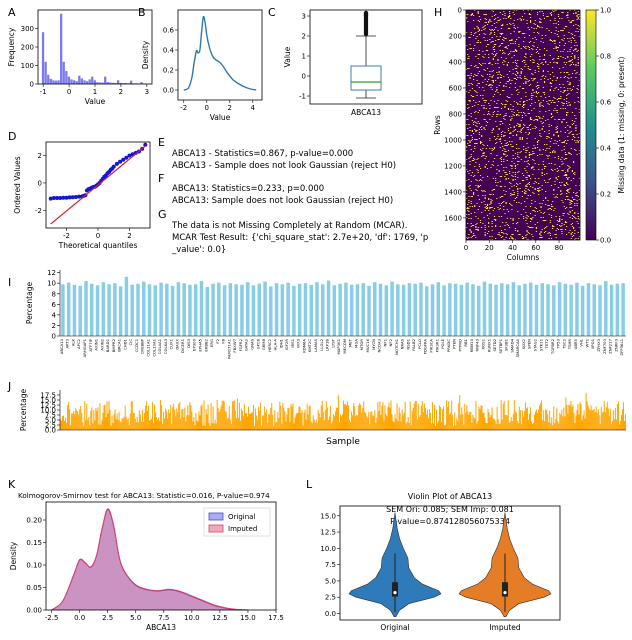 The height and width of the screenshot is (640, 632). What do you see at coordinates (455, 88) in the screenshot?
I see `panel-h-y-tick-label: 600` at bounding box center [455, 88].